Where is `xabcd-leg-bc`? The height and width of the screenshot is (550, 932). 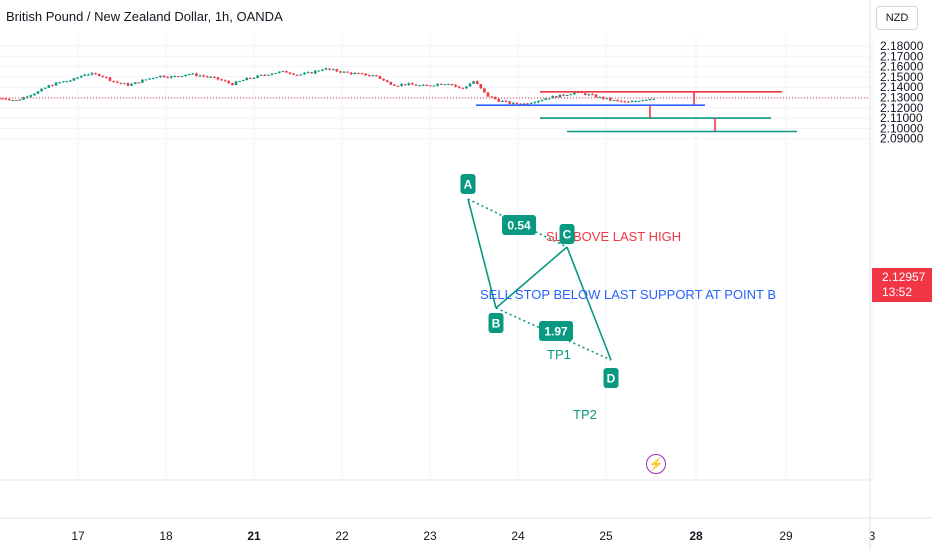
xabcd-leg-bc is located at coordinates (531, 277).